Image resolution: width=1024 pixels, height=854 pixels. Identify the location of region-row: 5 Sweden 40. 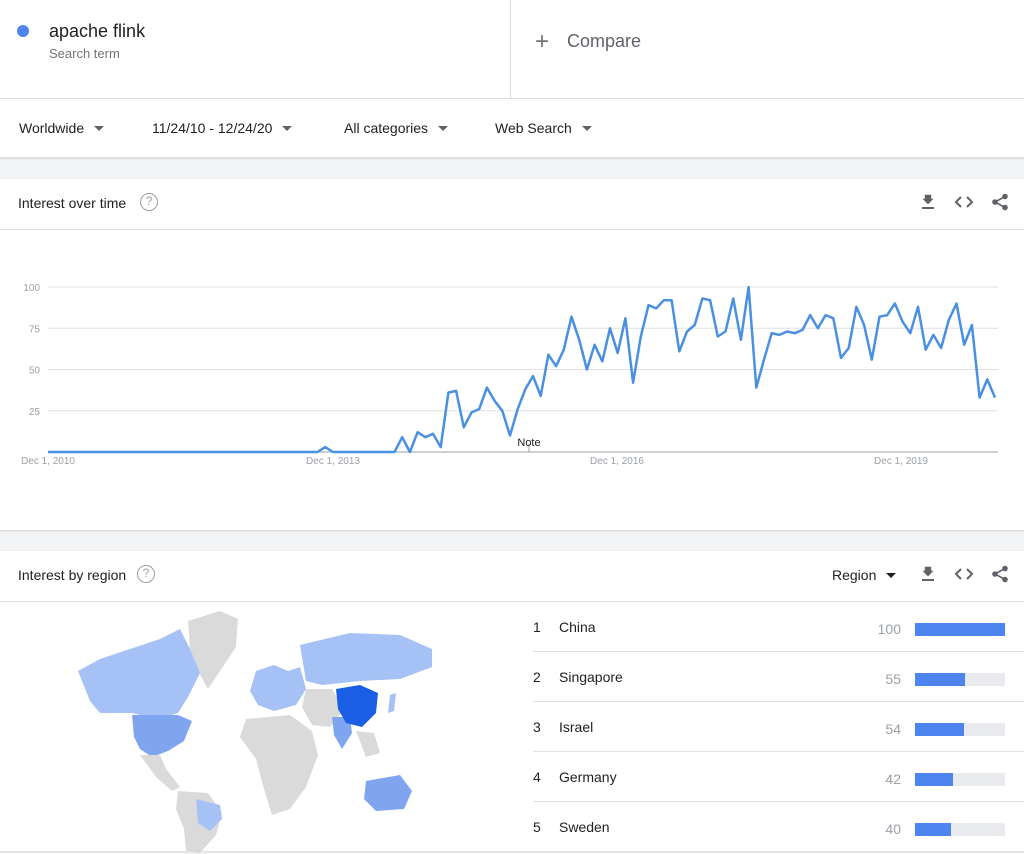
(778, 827).